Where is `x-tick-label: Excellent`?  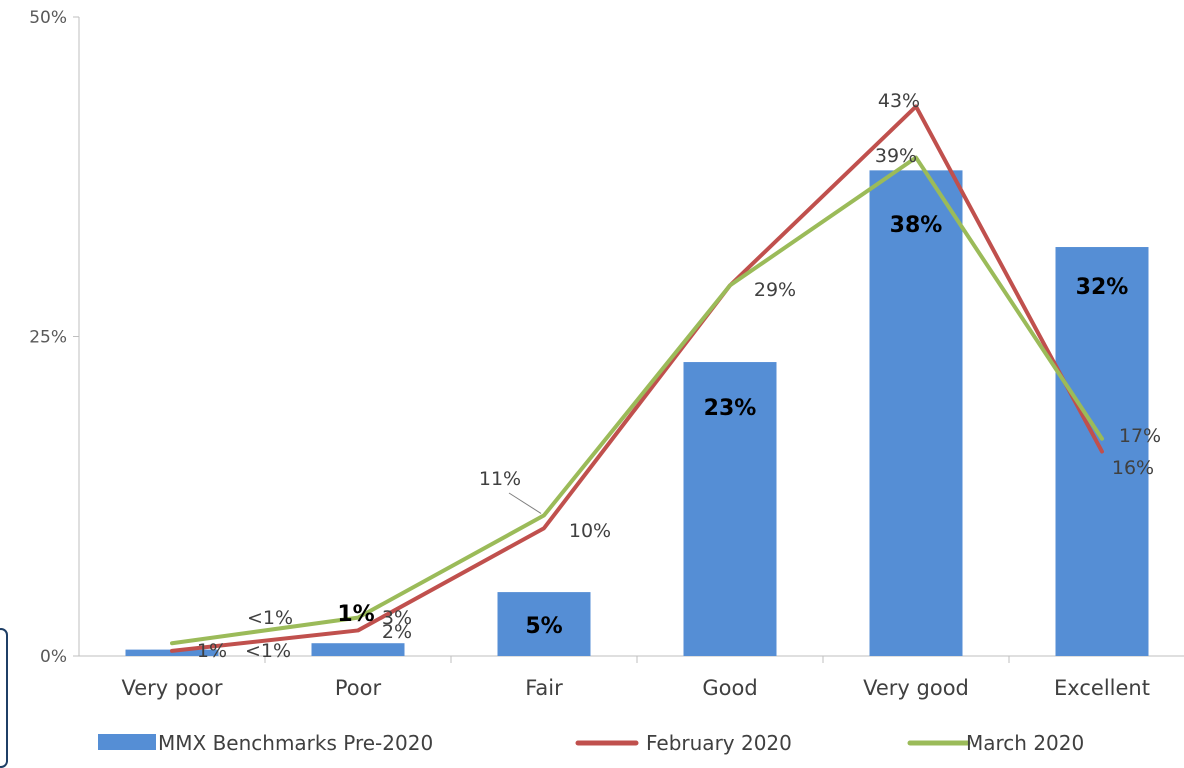 x-tick-label: Excellent is located at coordinates (1102, 688).